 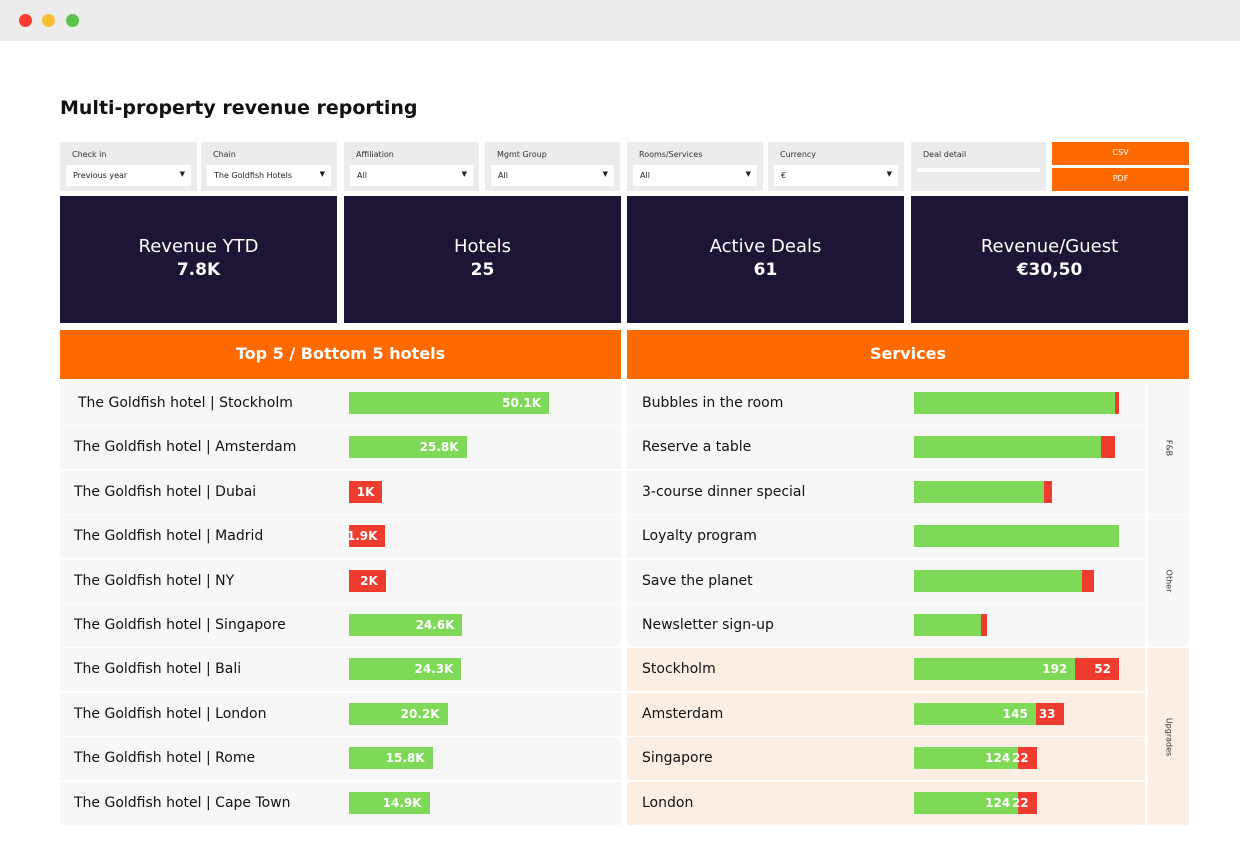 What do you see at coordinates (420, 713) in the screenshot?
I see `bar-label: 20.2K` at bounding box center [420, 713].